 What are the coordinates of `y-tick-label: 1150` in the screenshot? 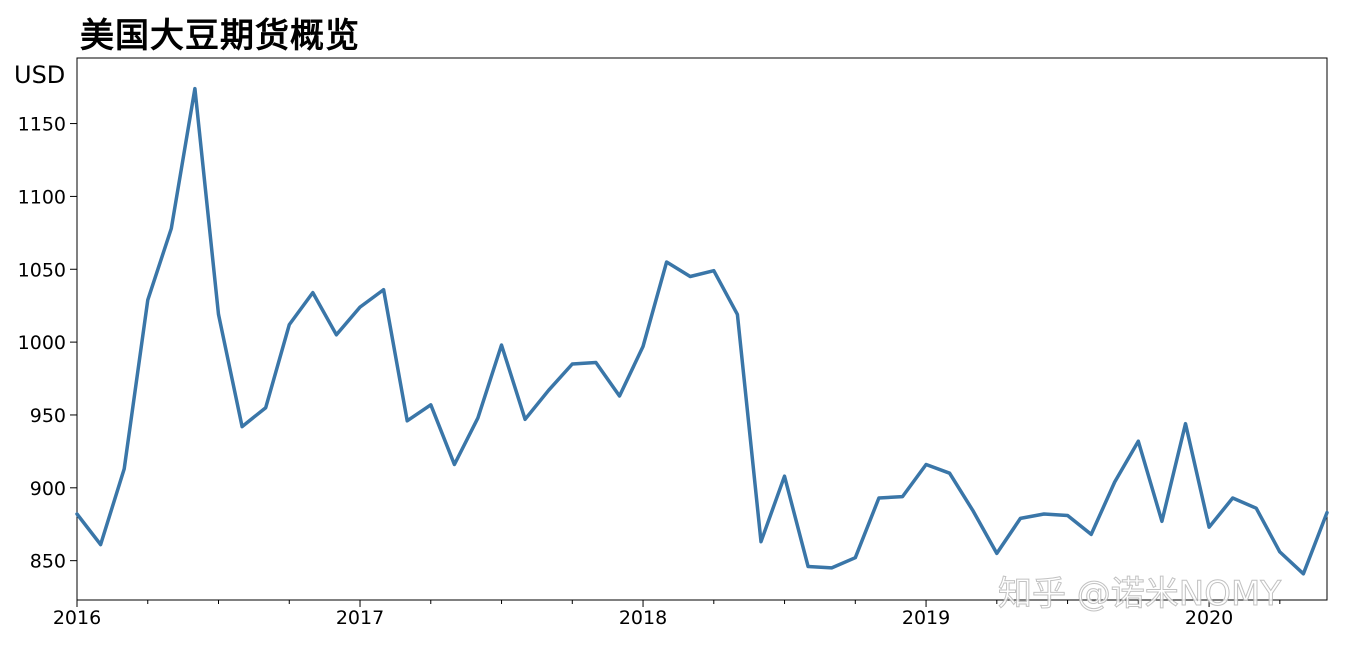 It's located at (42, 125).